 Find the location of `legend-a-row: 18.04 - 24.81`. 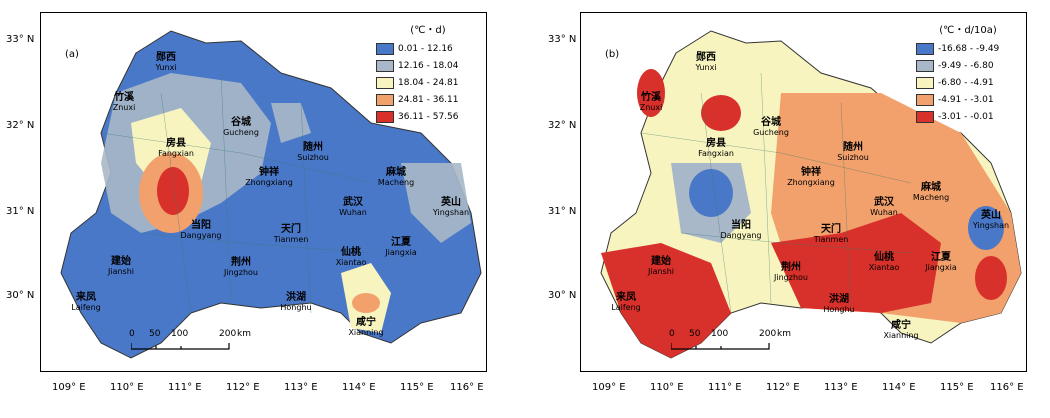

legend-a-row: 18.04 - 24.81 is located at coordinates (428, 82).